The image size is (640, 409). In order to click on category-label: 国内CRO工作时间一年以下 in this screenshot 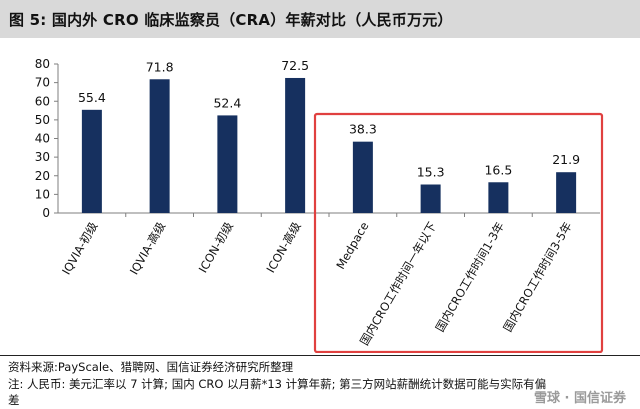, I will do `click(398, 284)`.